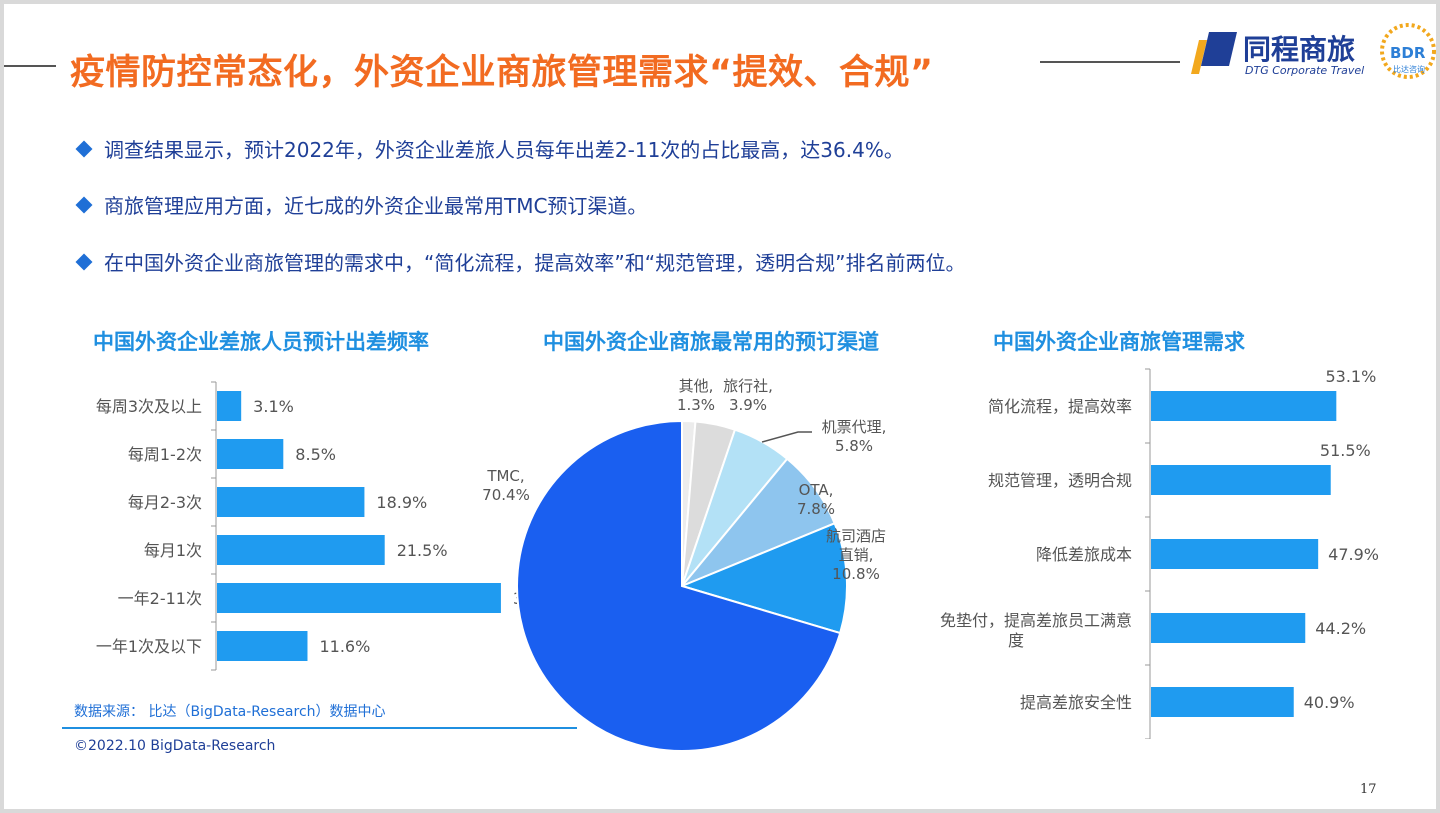 This screenshot has height=813, width=1440. I want to click on title-rule-right, so click(1110, 62).